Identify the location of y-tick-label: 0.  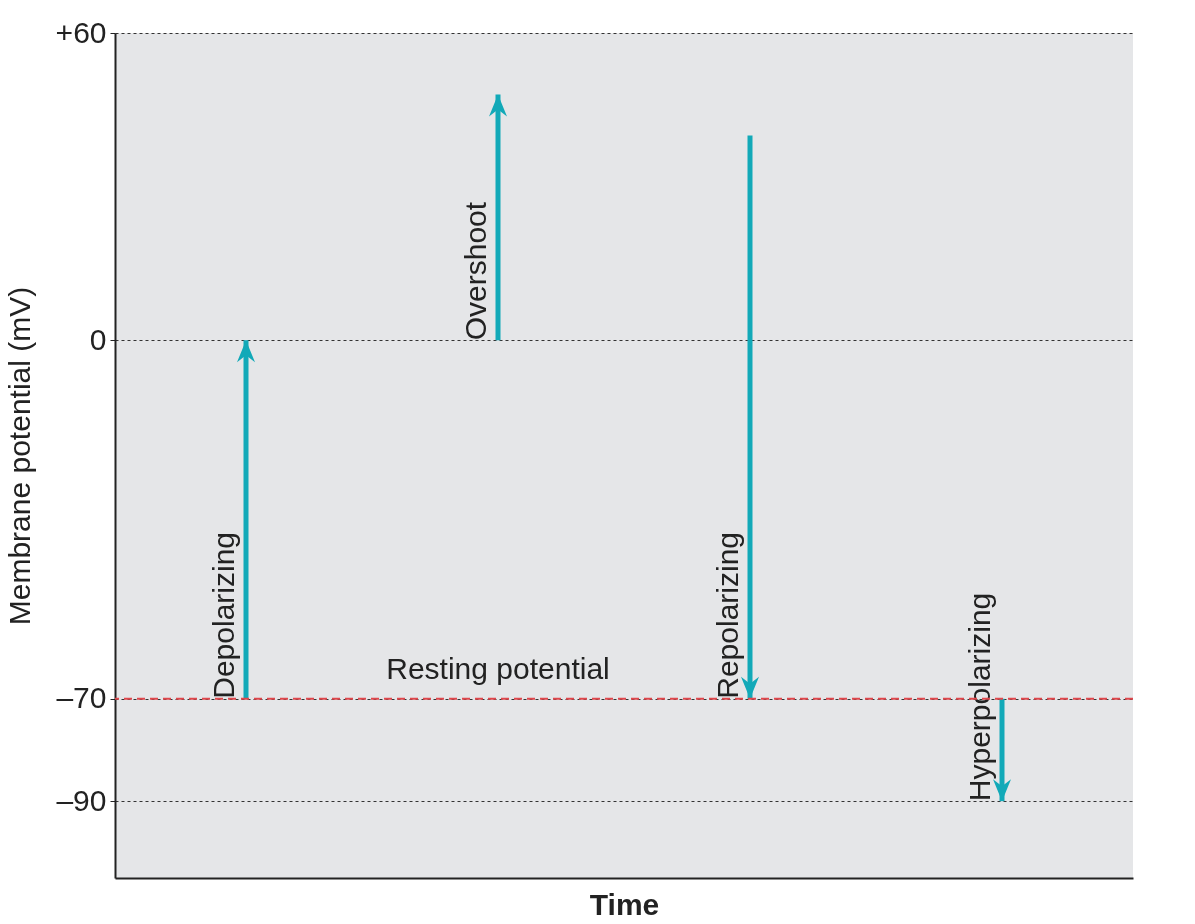
(98, 339).